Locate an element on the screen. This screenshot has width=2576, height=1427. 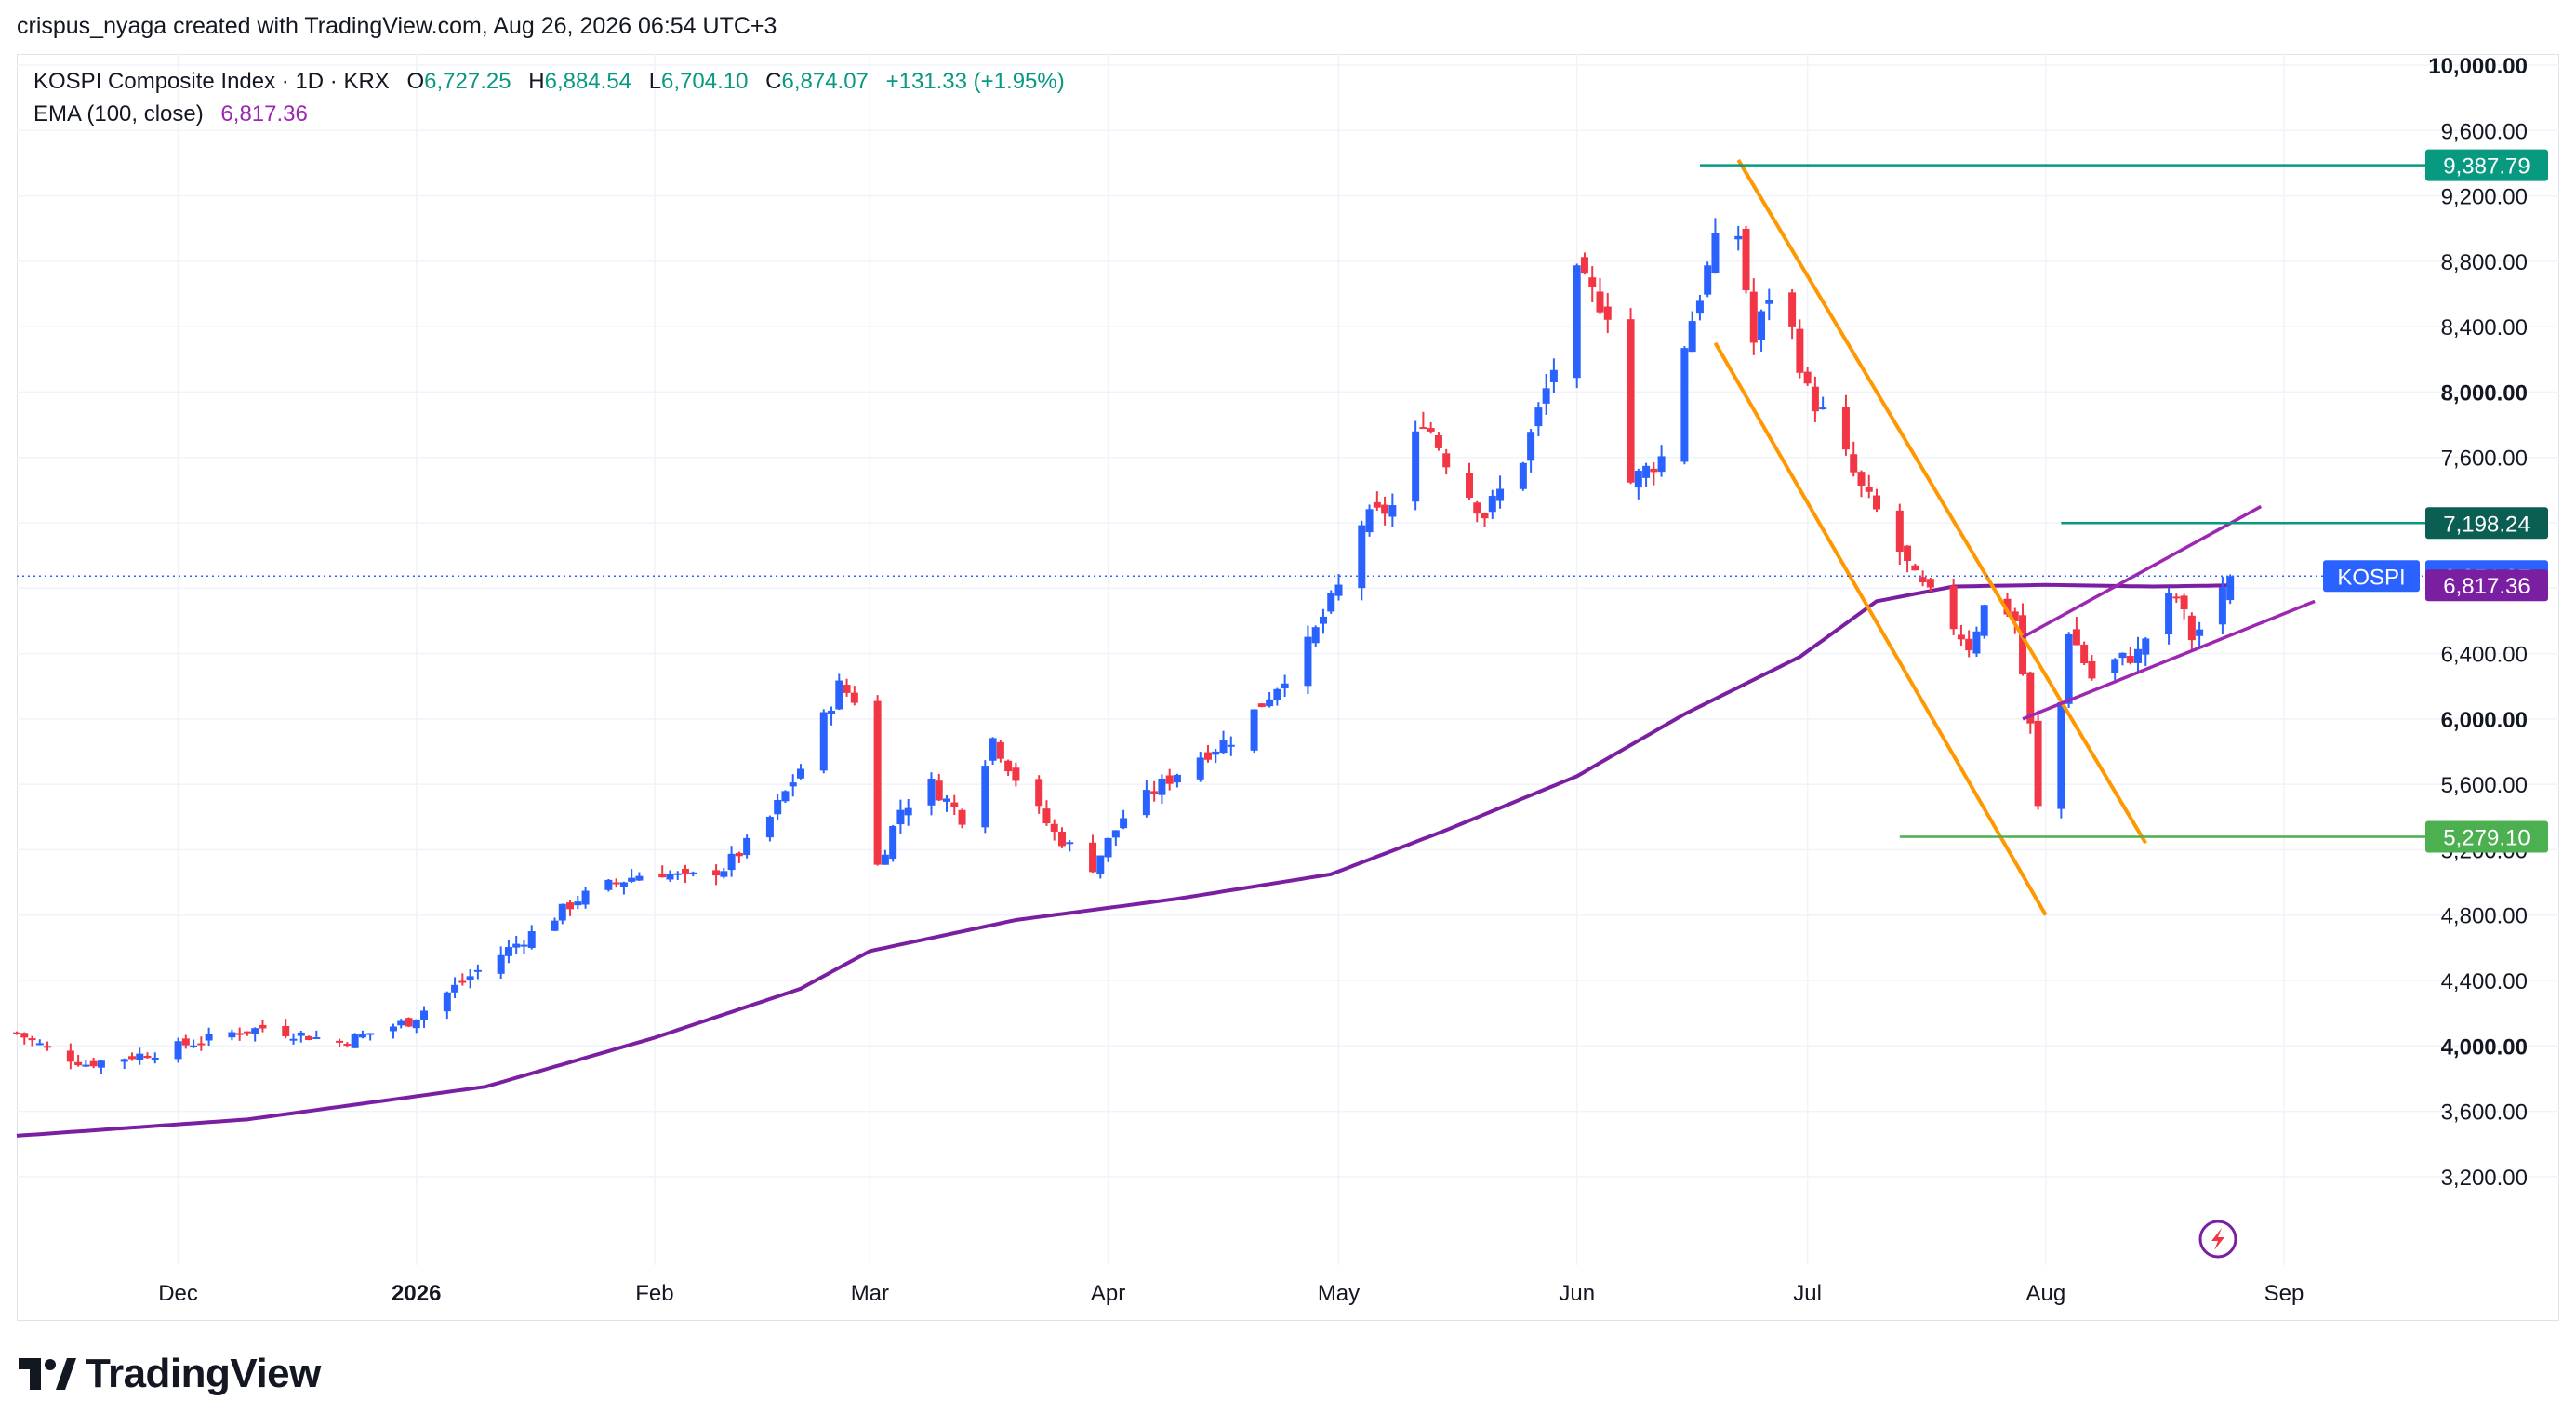
legend-ema-label: EMA (100, close) is located at coordinates (118, 114).